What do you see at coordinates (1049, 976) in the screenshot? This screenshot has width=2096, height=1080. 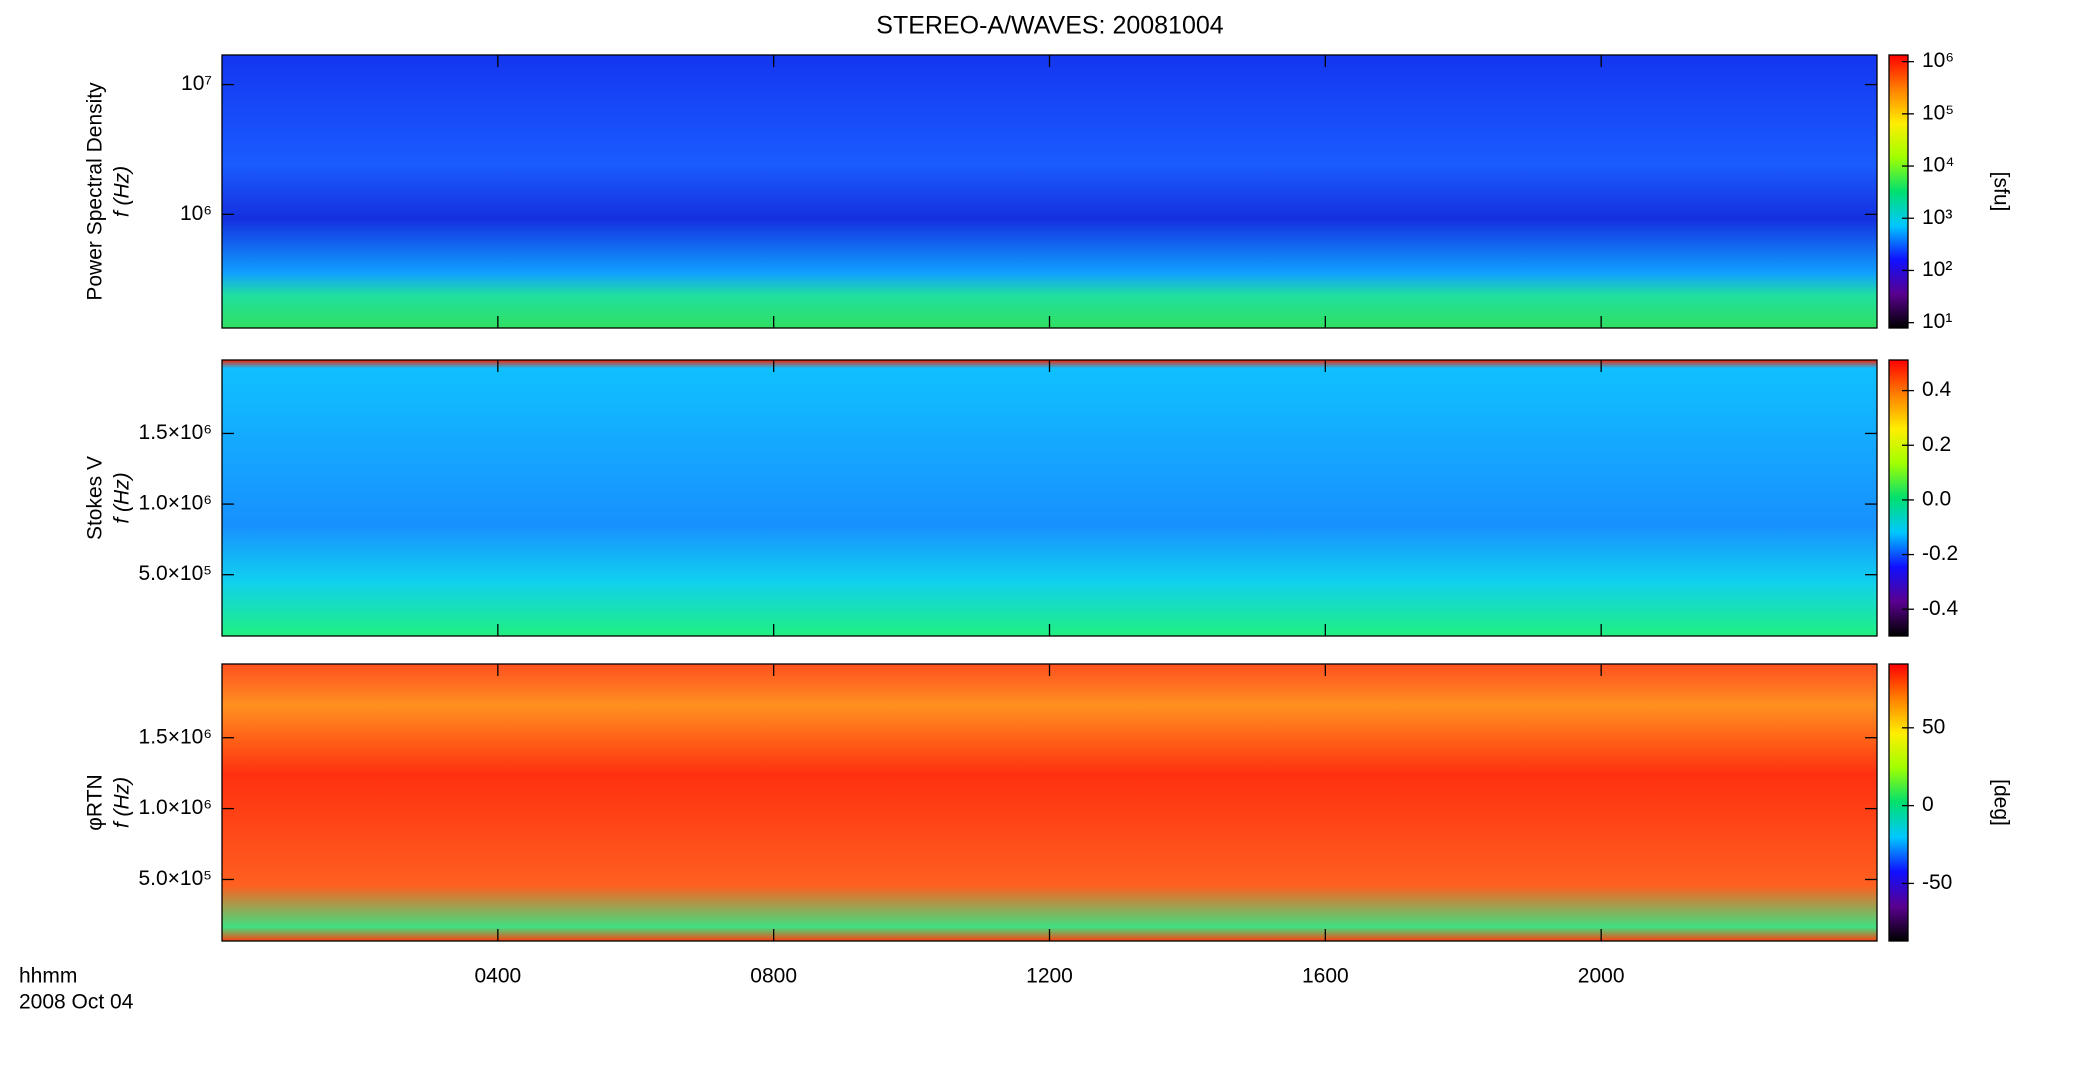 I see `x-tick-label: 1200` at bounding box center [1049, 976].